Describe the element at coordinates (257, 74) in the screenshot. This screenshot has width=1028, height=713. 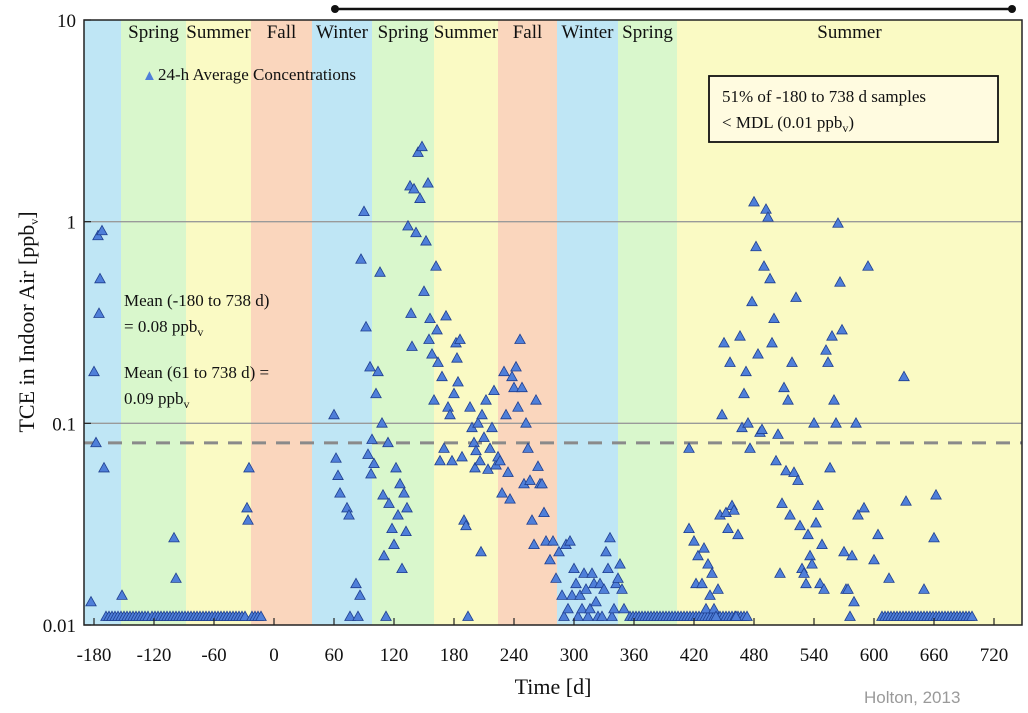
I see `legend-label: 24-h Average Concentrations` at that location.